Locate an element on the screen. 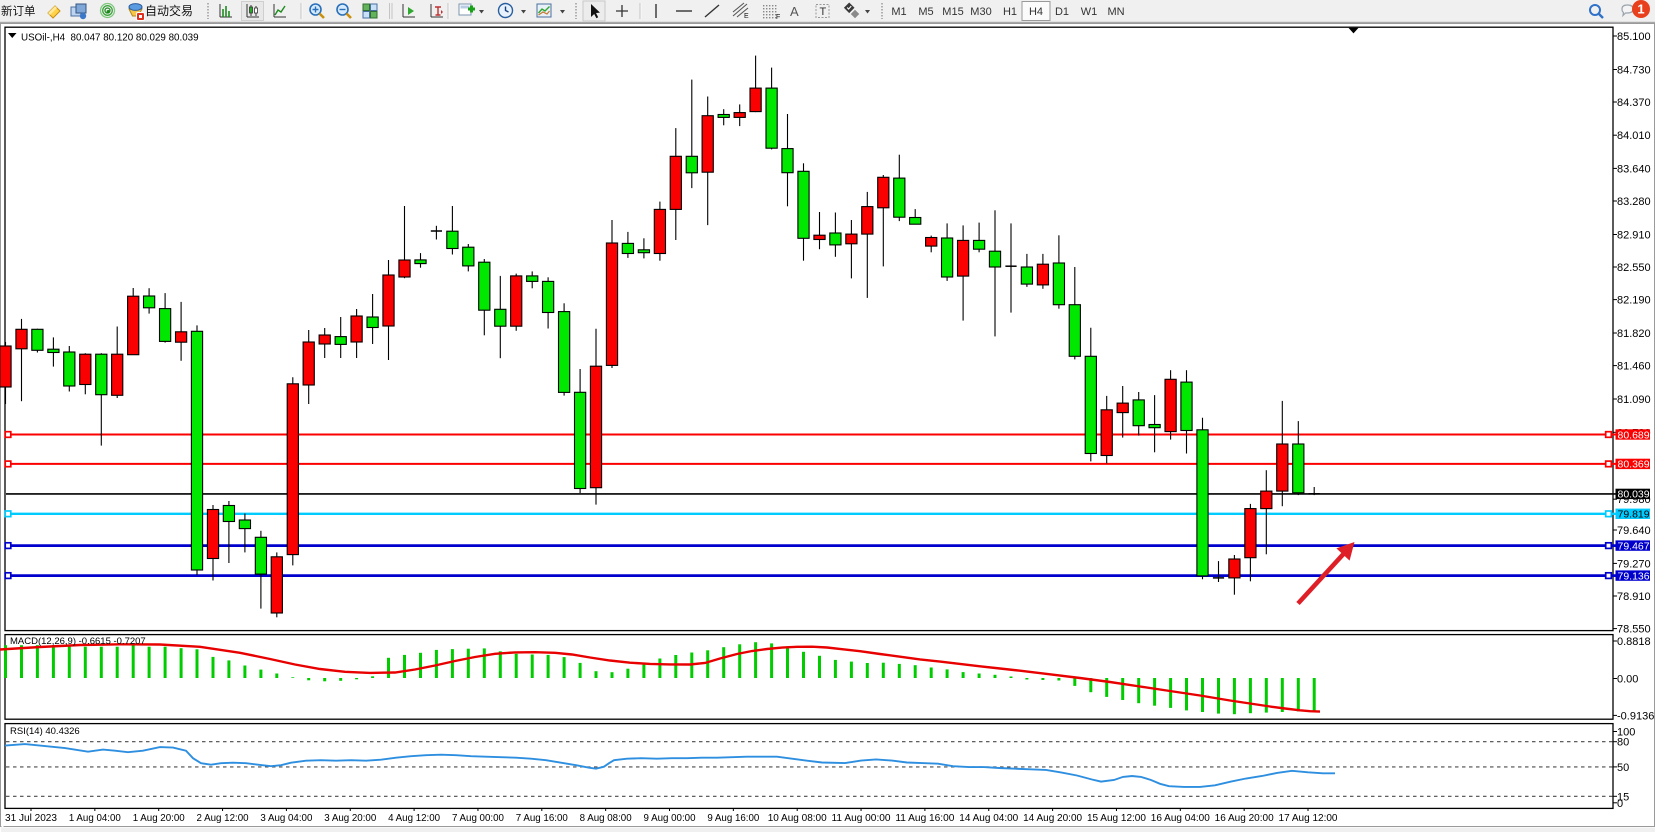 The height and width of the screenshot is (832, 1655). svg-text: 81.460 is located at coordinates (1634, 367).